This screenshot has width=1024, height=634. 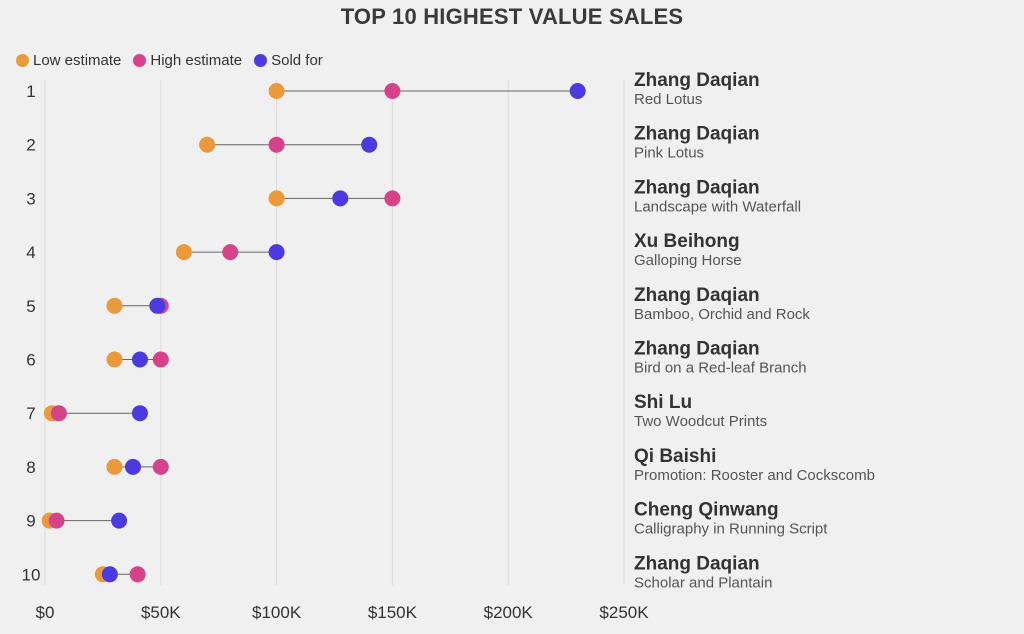 What do you see at coordinates (687, 241) in the screenshot?
I see `artist-label: Xu Beihong` at bounding box center [687, 241].